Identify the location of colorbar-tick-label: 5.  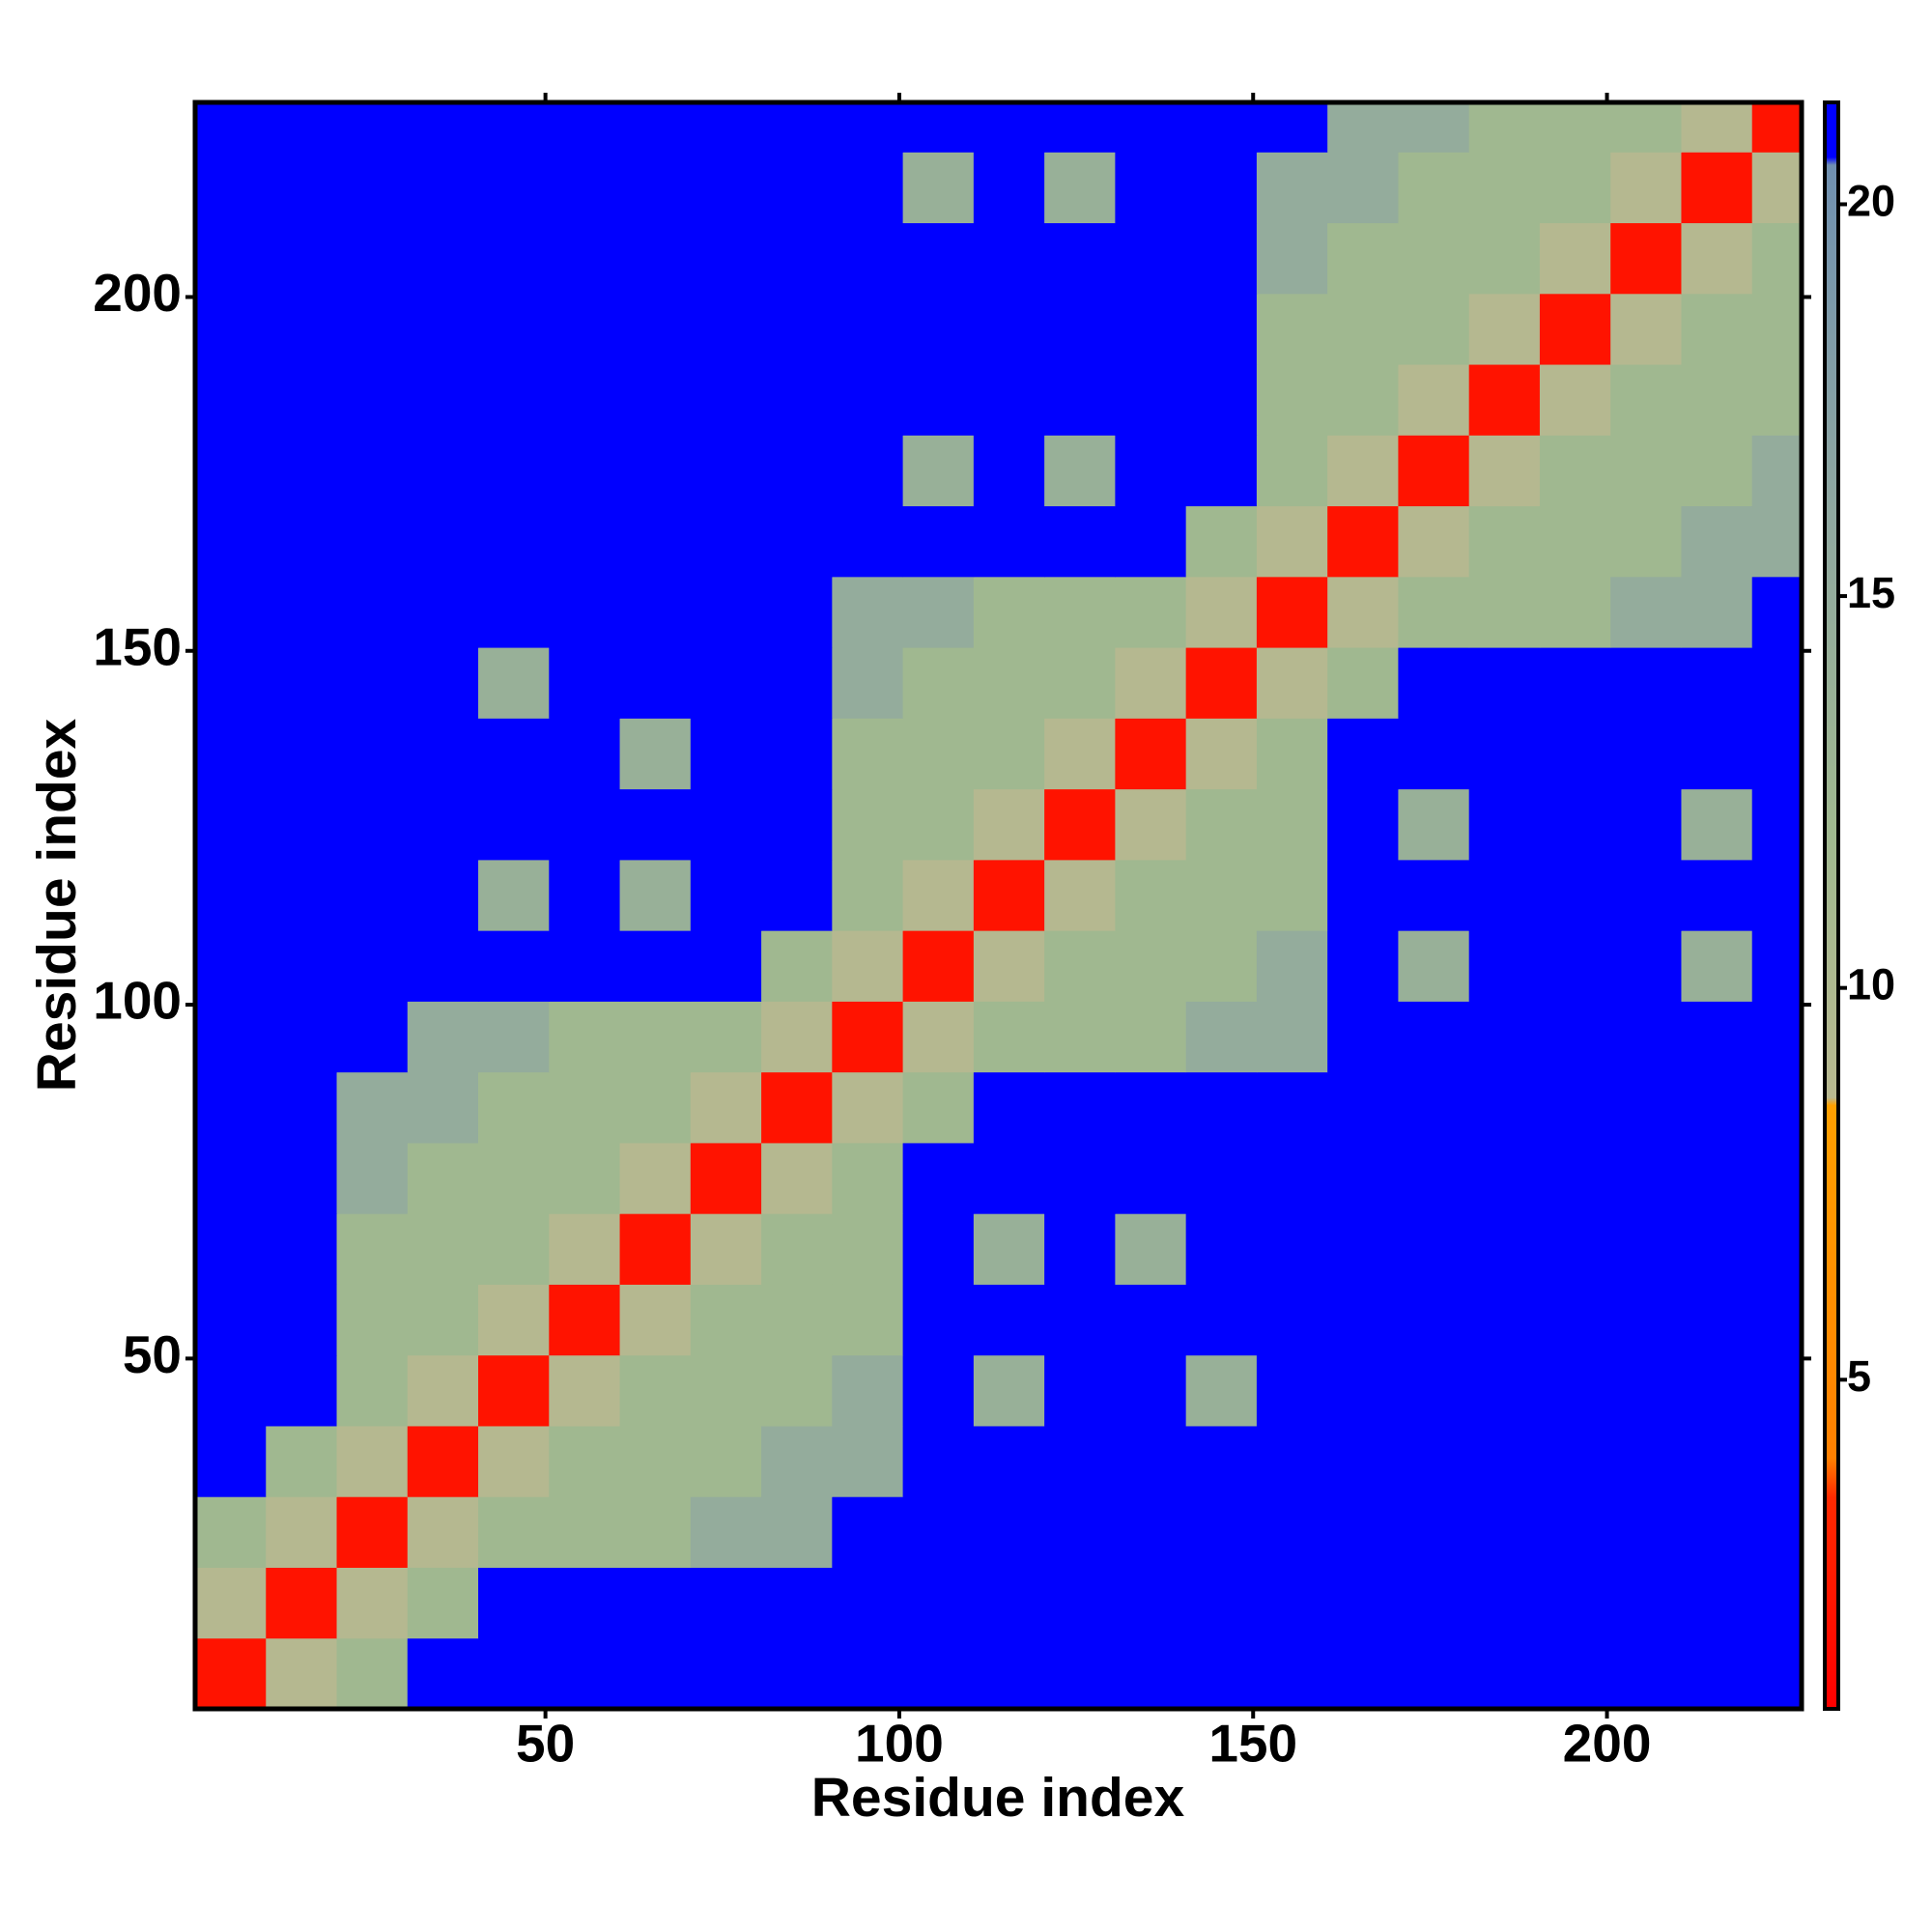
(1859, 1376).